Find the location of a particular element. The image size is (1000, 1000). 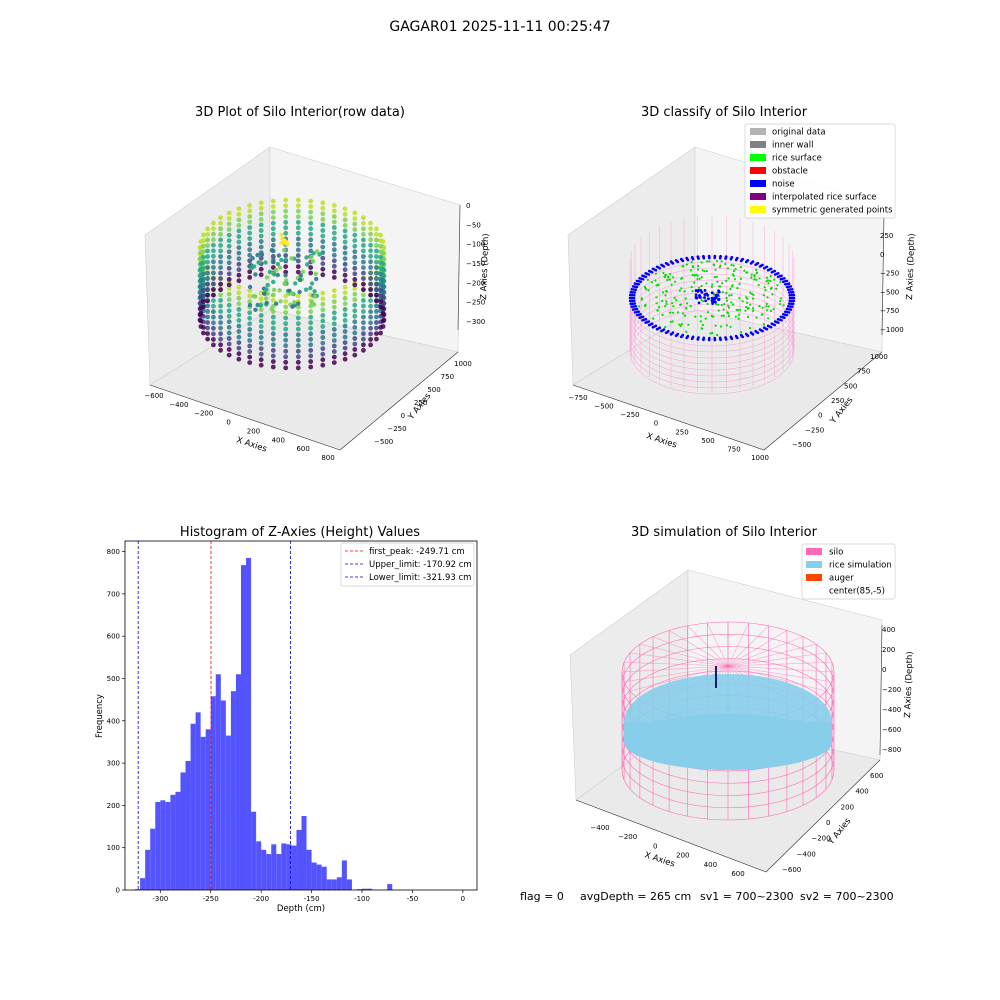

plot3-x-tick: -200 is located at coordinates (261, 899).